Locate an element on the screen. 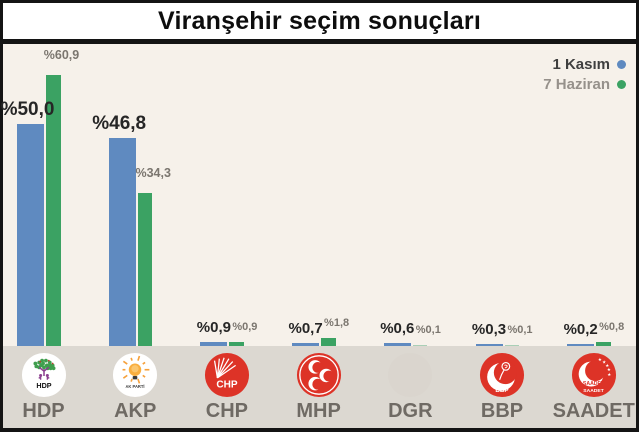  svg-text: BBP is located at coordinates (501, 390).